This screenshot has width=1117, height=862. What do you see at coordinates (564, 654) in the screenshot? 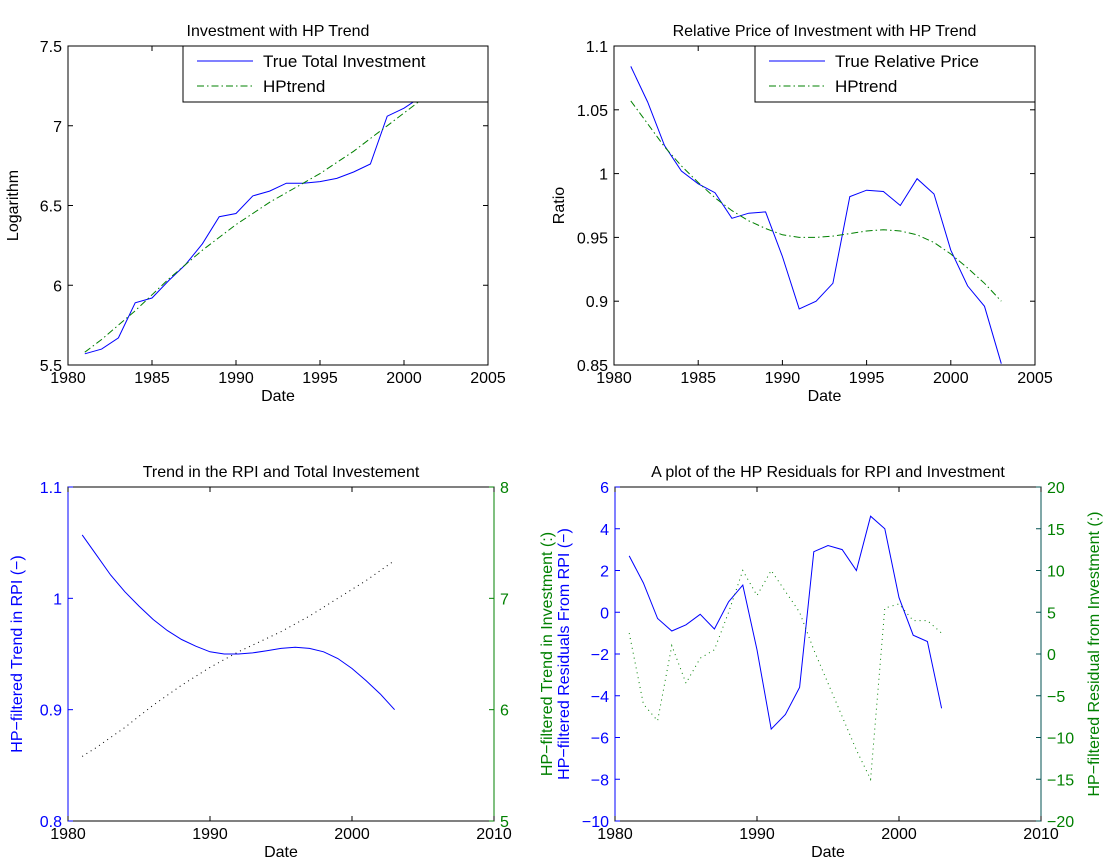
I see `y-axis-label: HP−filtered Residuals From RPI (−)` at bounding box center [564, 654].